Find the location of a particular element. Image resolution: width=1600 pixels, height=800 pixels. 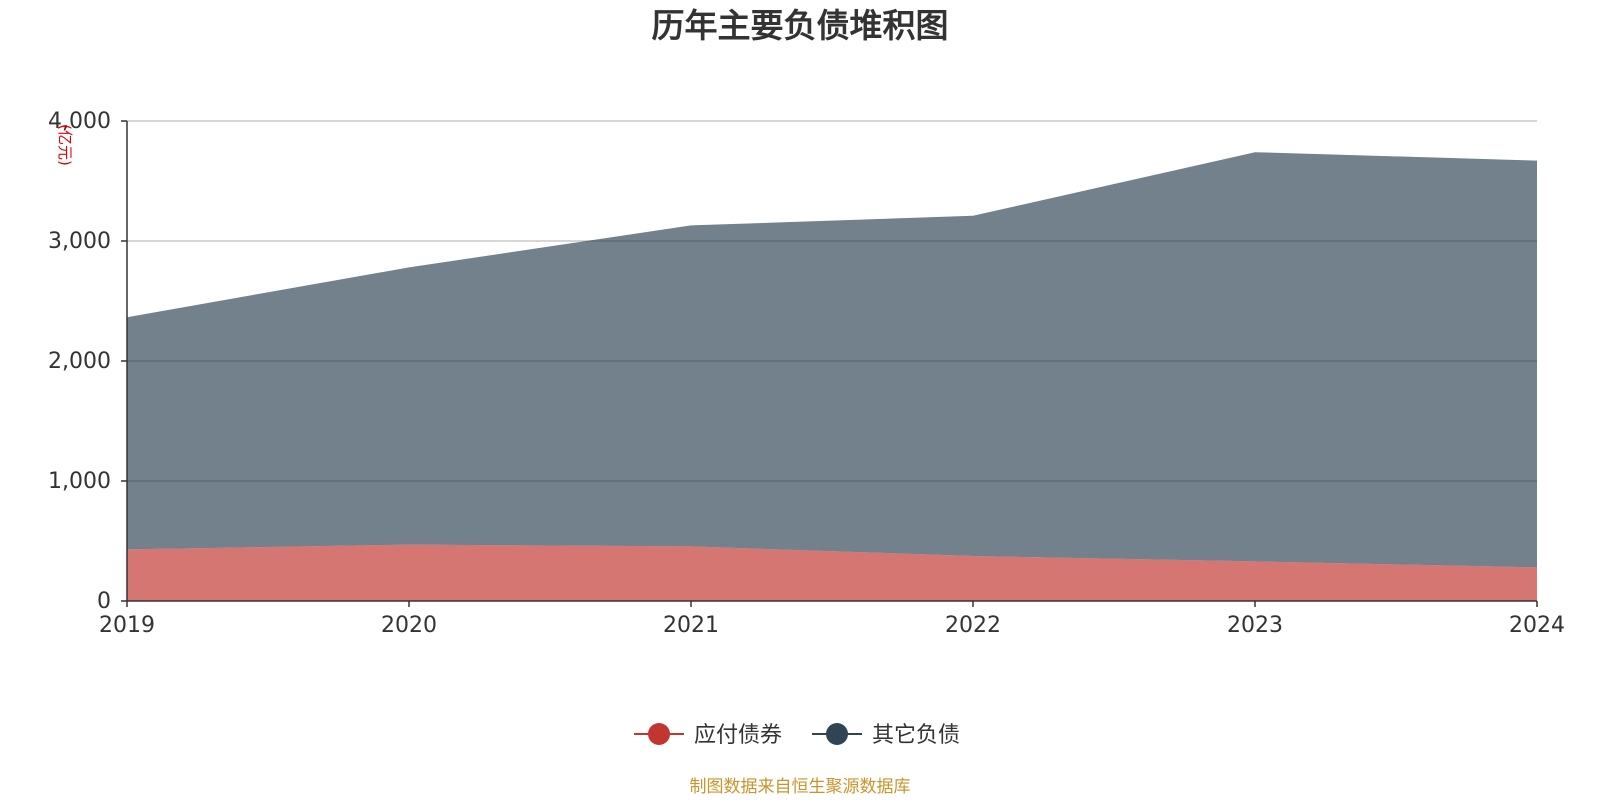

x-tick-label: 2023 is located at coordinates (1255, 625).